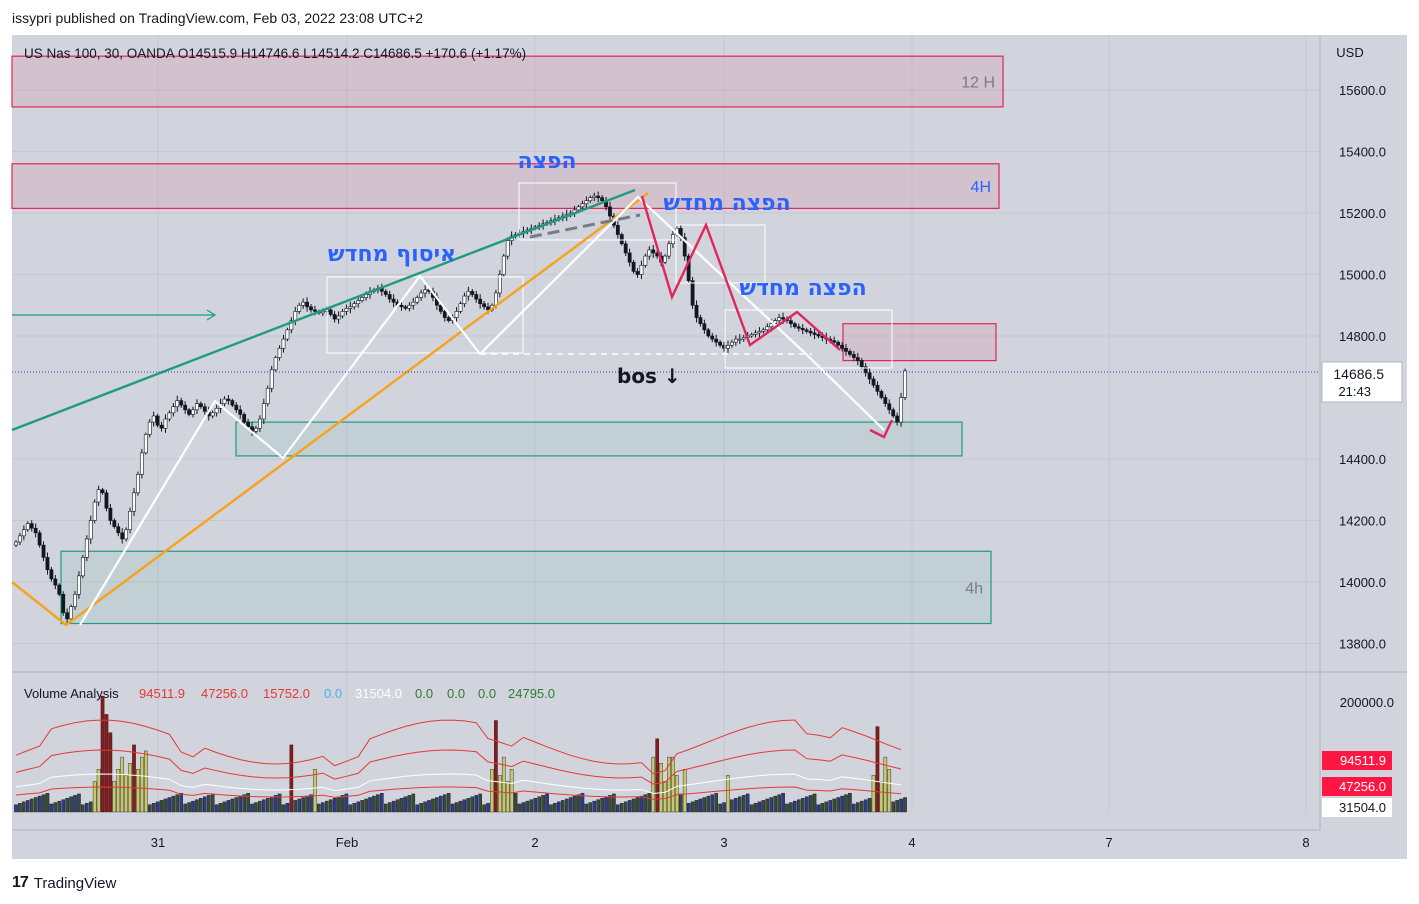  What do you see at coordinates (597, 211) in the screenshot?
I see `range-box` at bounding box center [597, 211].